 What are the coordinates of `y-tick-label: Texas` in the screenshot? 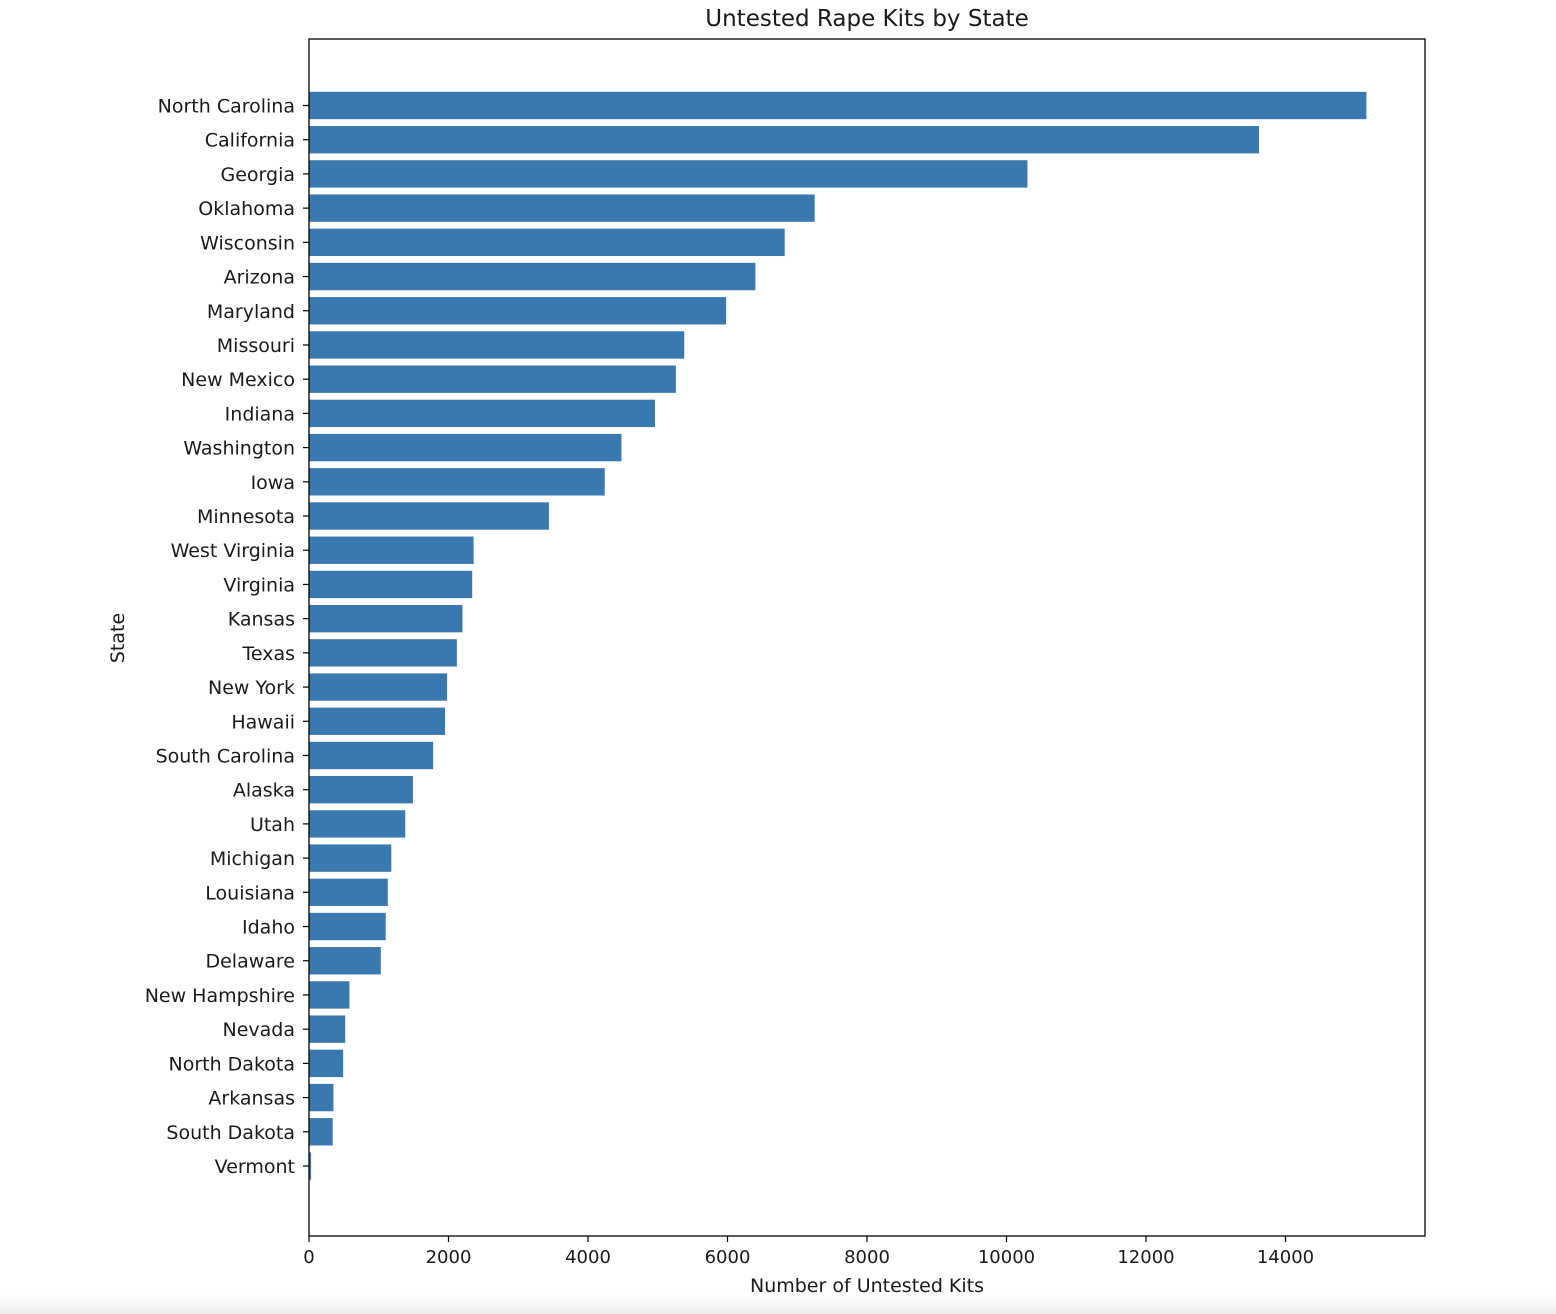 It's located at (268, 654).